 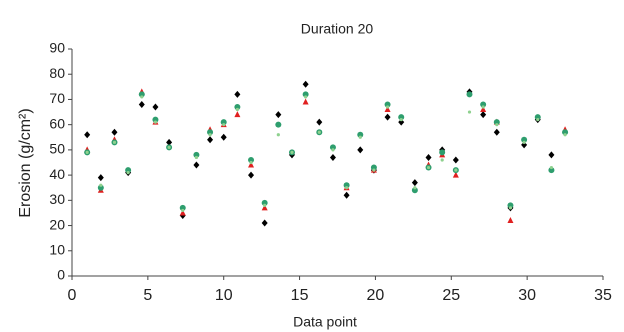 I want to click on y-tick-label: 60, so click(x=57, y=123).